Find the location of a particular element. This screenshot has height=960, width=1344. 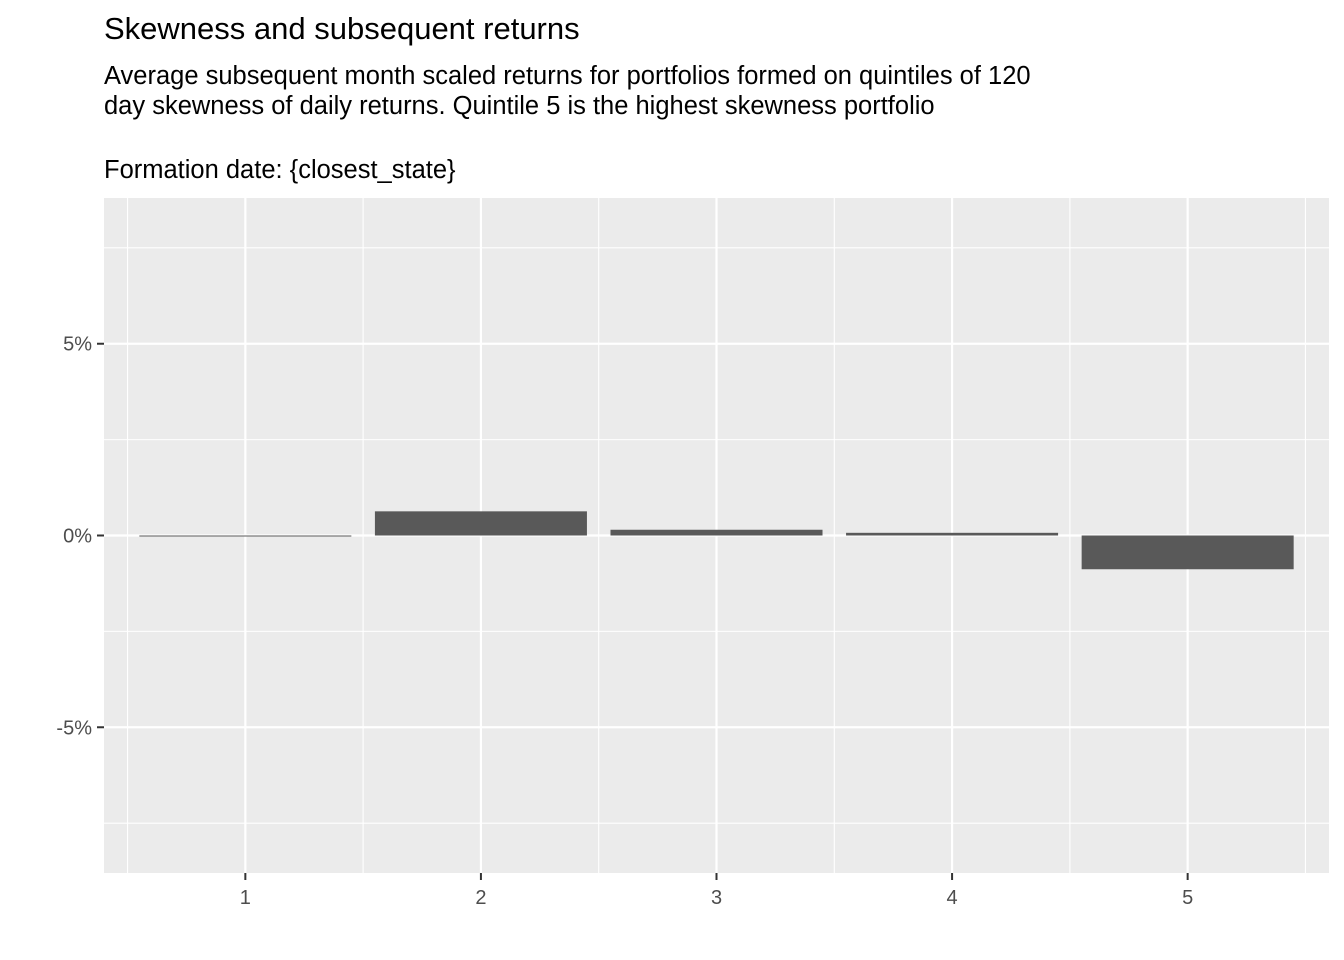

x-tick-label: 1 is located at coordinates (245, 898).